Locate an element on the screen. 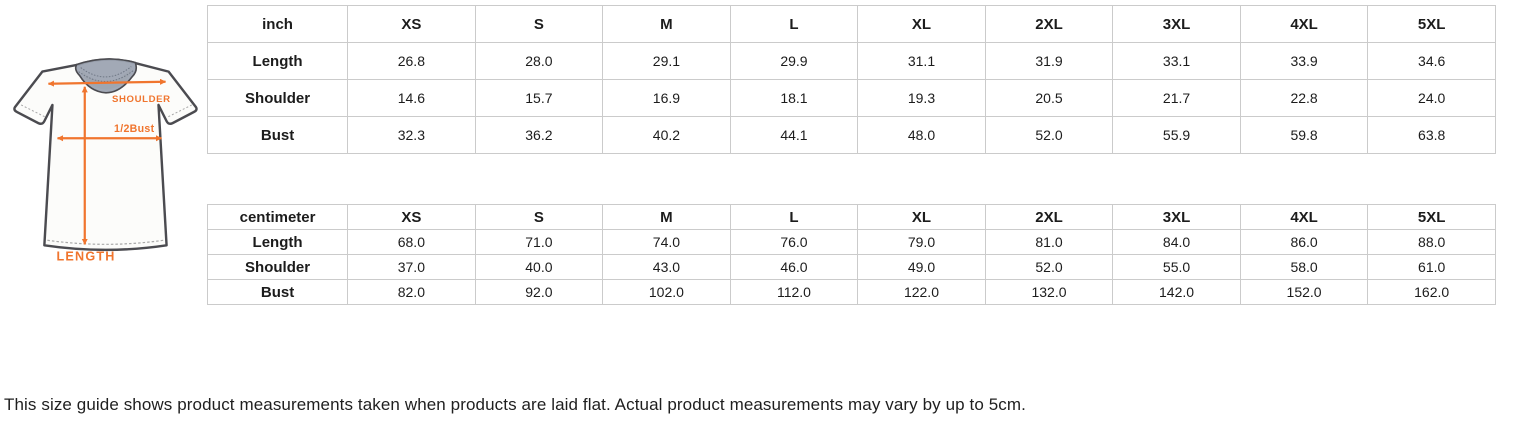 This screenshot has width=1513, height=426. measurement-value-cell: 43.0 is located at coordinates (666, 267).